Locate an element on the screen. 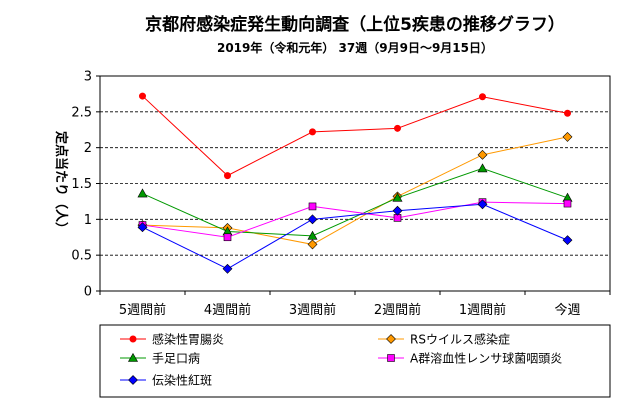 The width and height of the screenshot is (639, 415). y-axis-label: 定点当たり（人） is located at coordinates (61, 182).